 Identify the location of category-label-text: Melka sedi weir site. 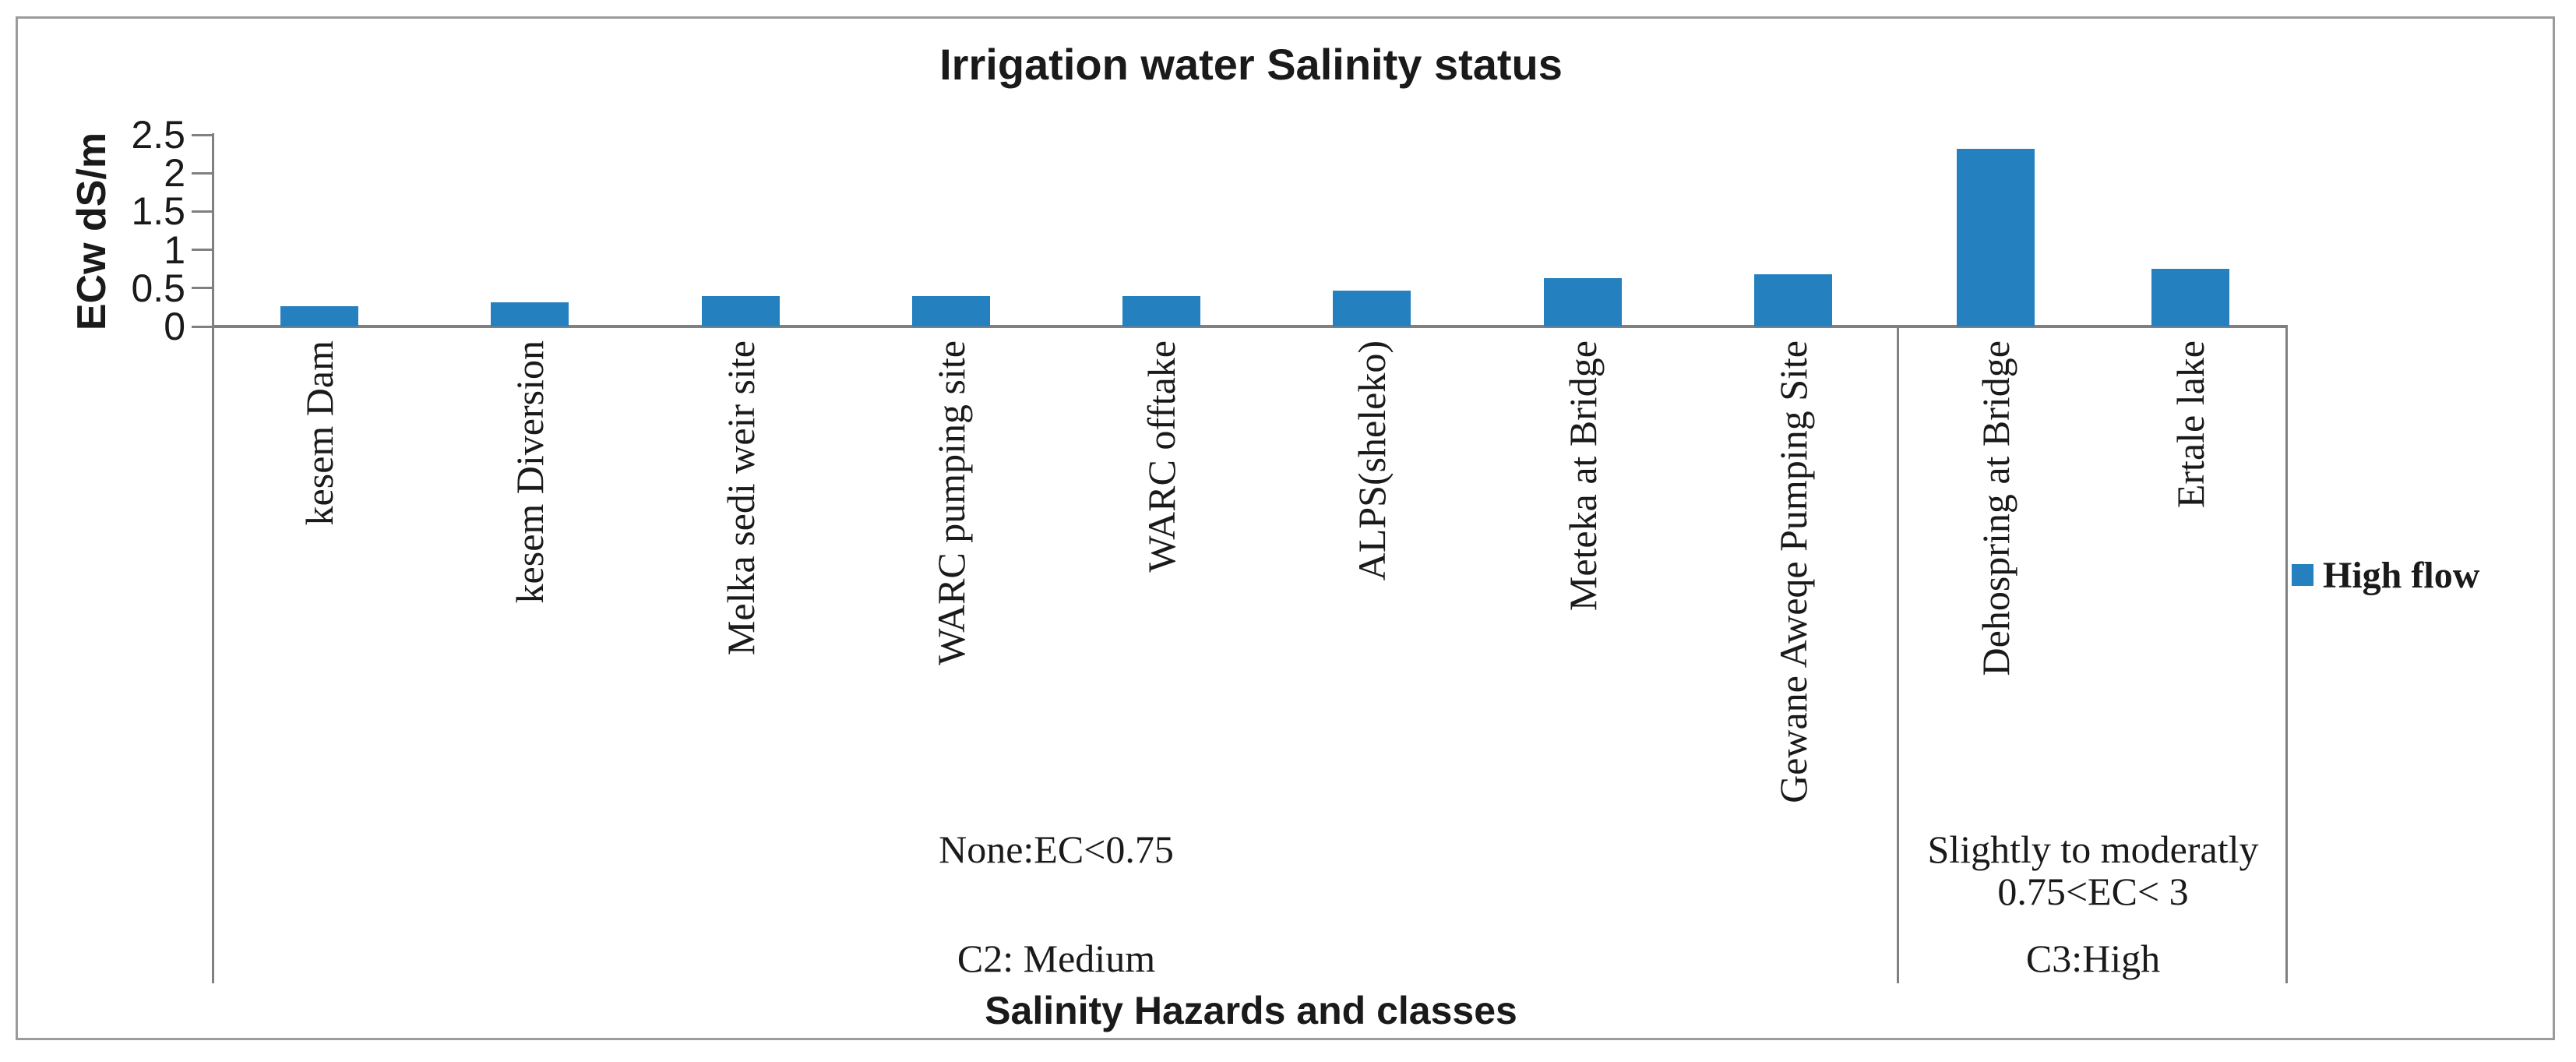
(740, 498).